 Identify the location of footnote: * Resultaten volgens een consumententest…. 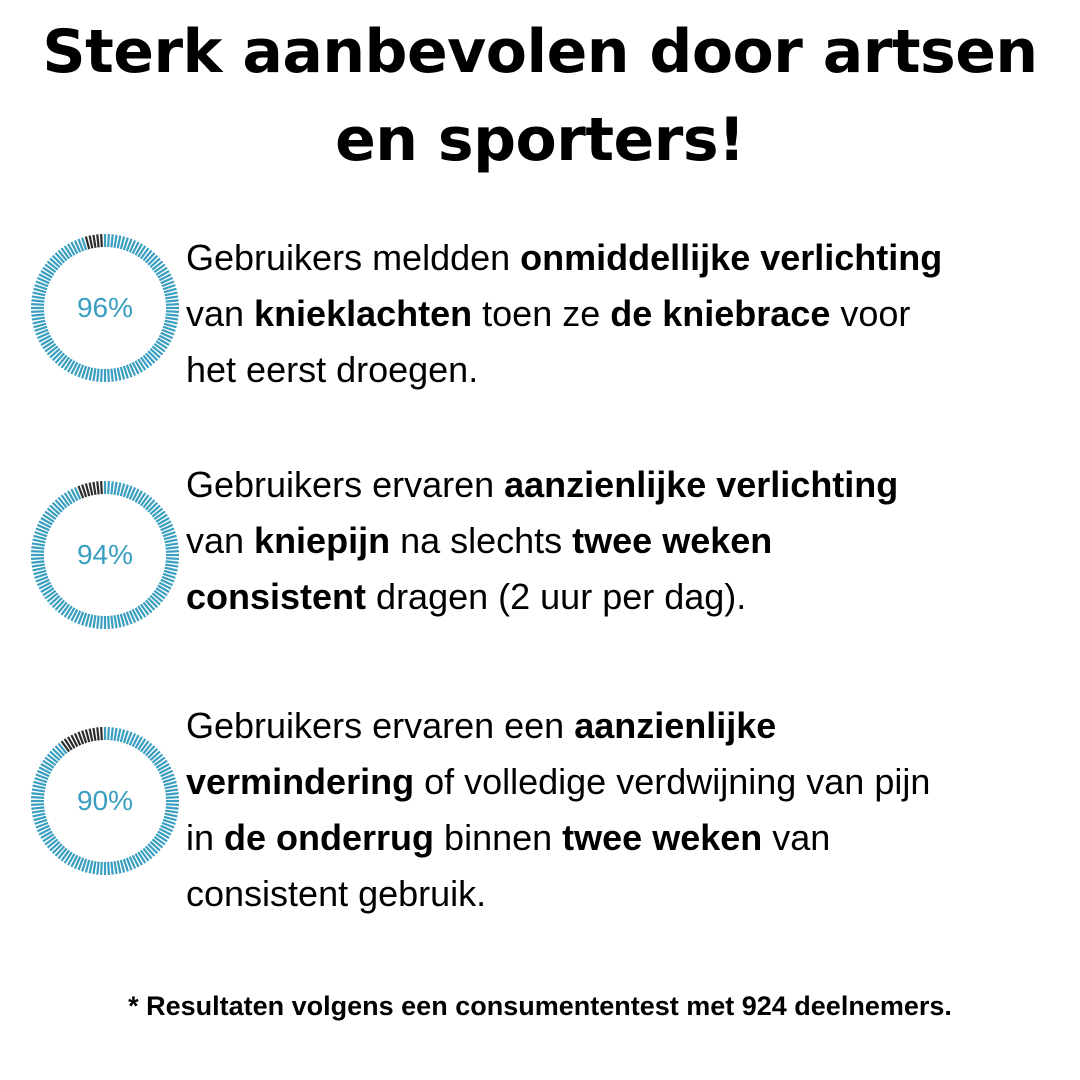
(540, 1006).